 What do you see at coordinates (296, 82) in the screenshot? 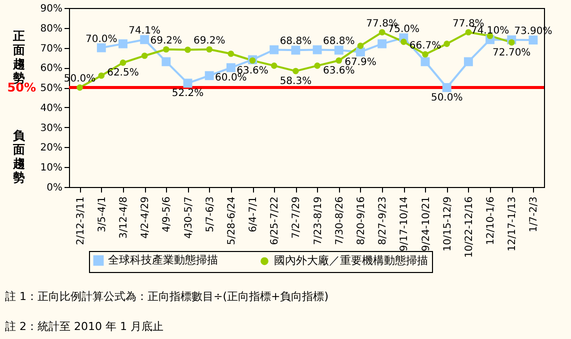
I see `data-label: 58.3%` at bounding box center [296, 82].